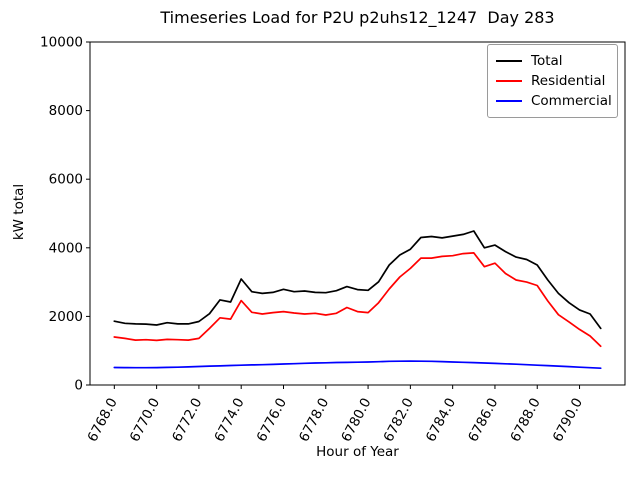 The height and width of the screenshot is (480, 640). I want to click on legend-label: Total, so click(547, 61).